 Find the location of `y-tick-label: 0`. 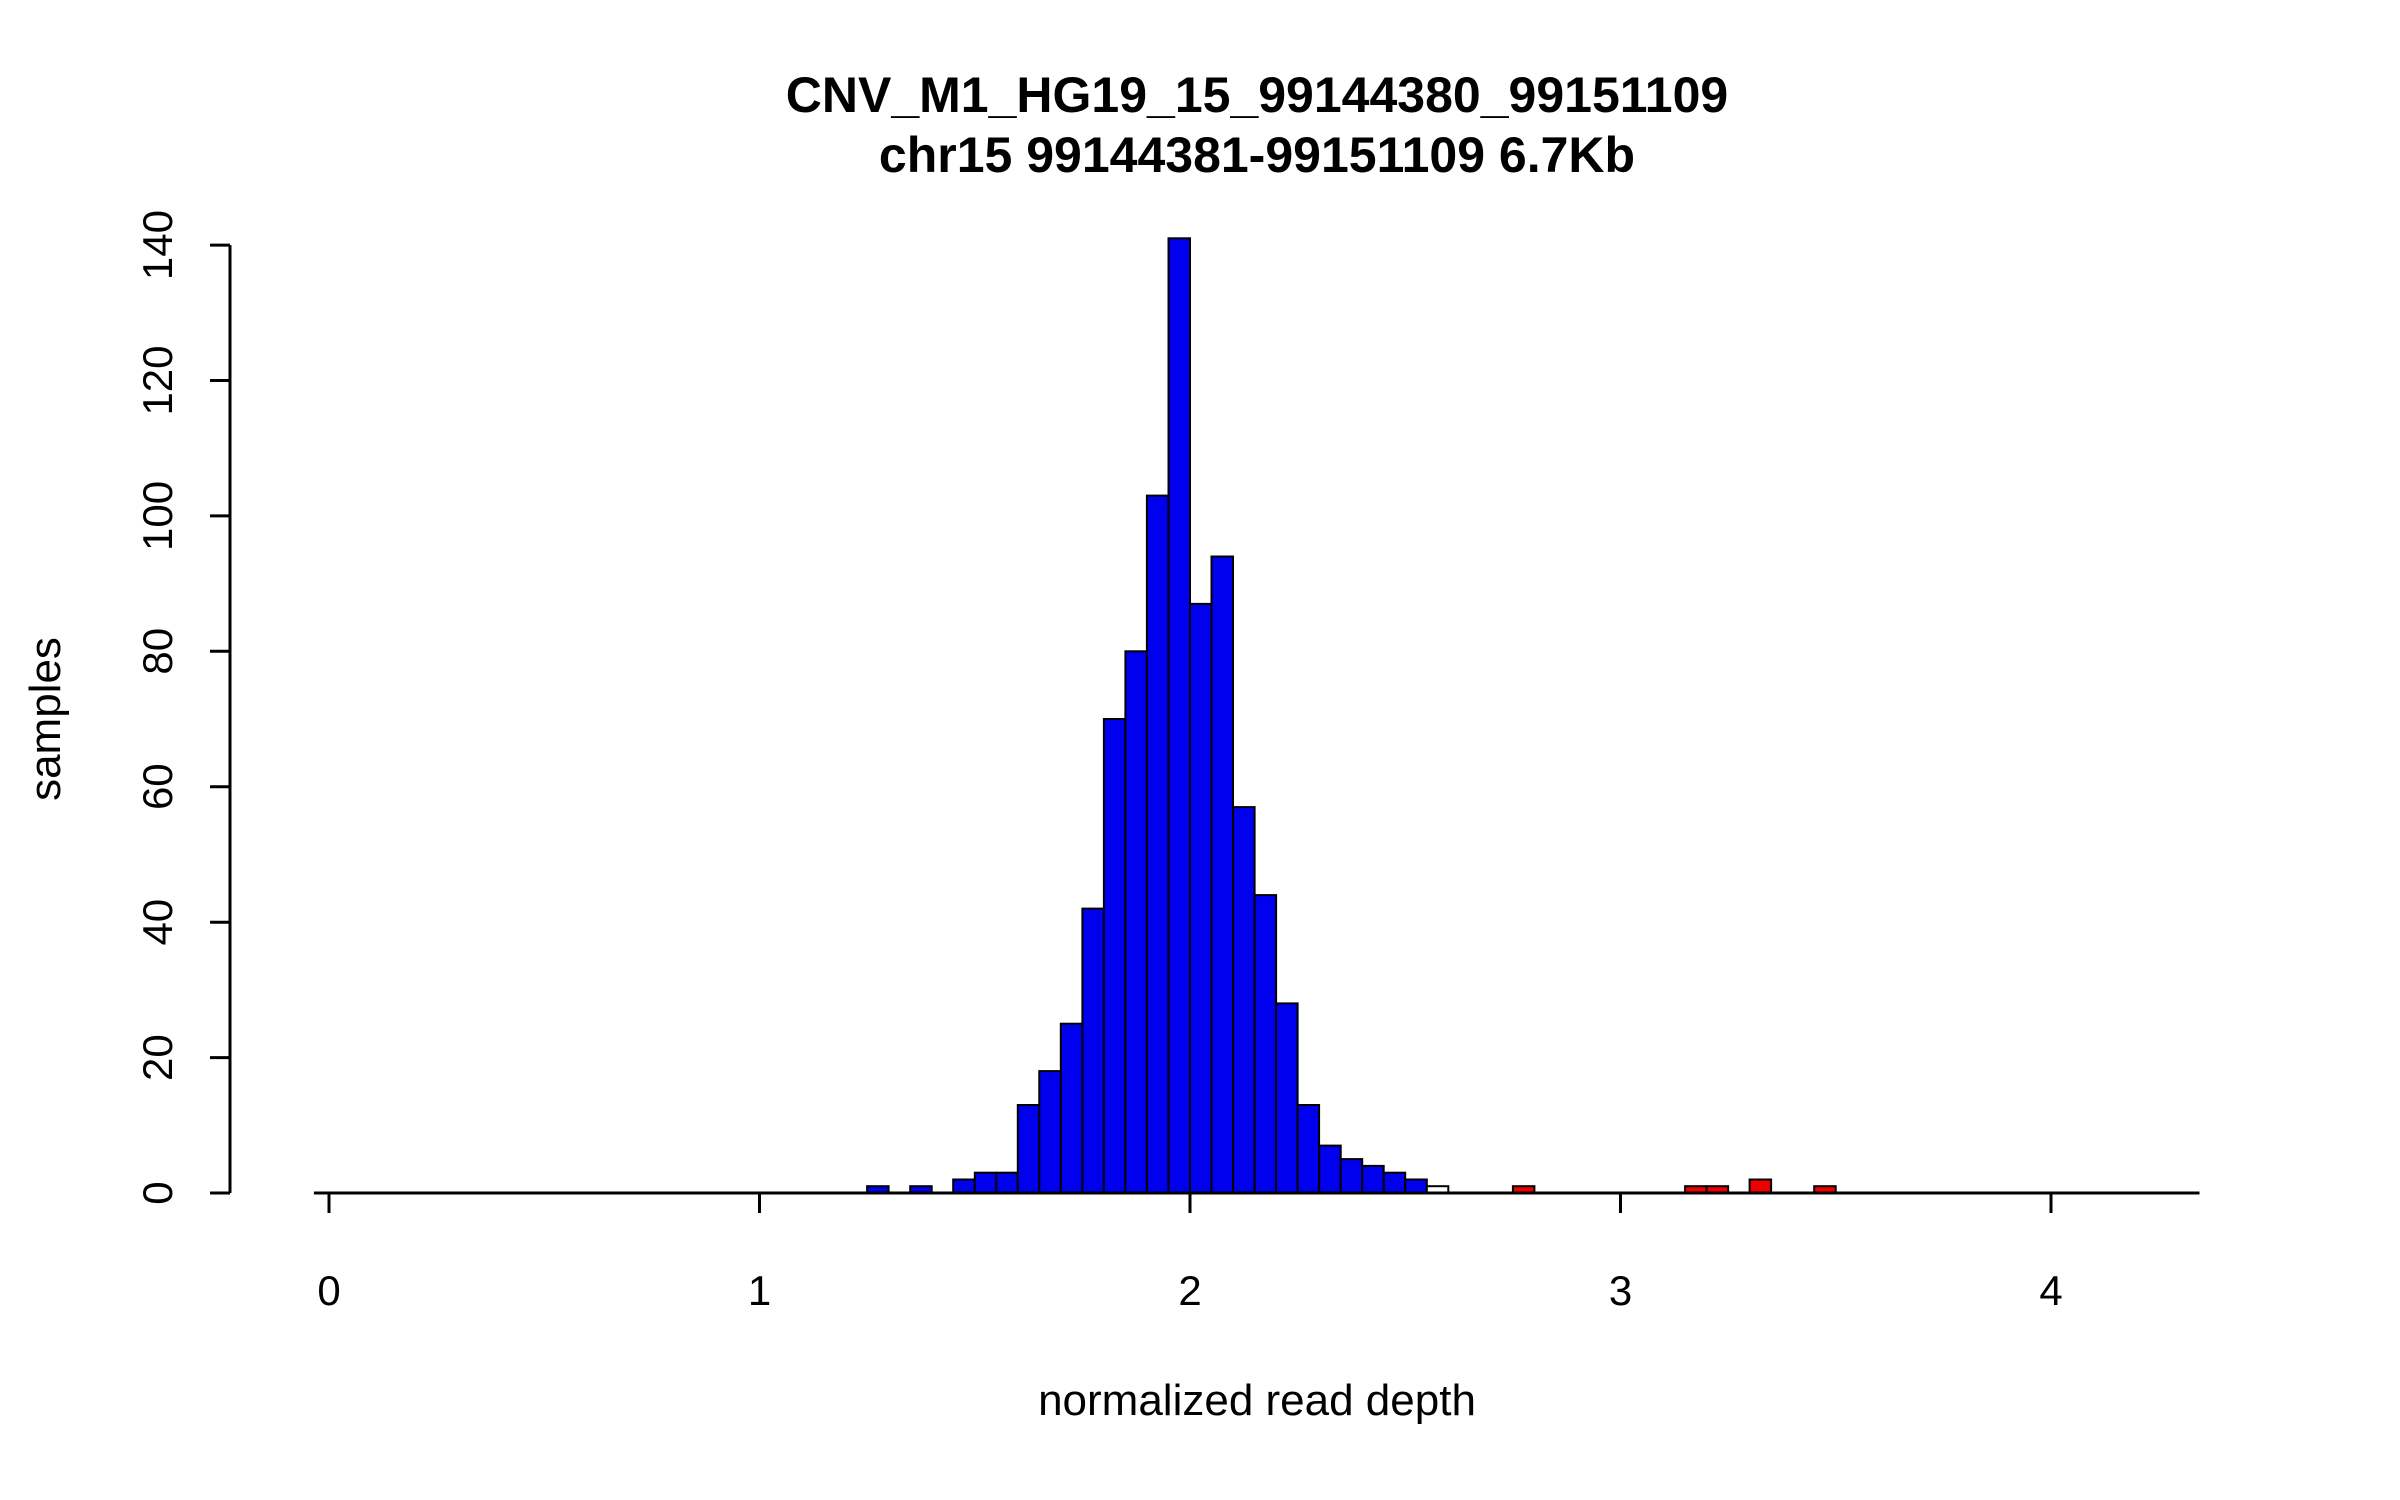

y-tick-label: 0 is located at coordinates (157, 1192).